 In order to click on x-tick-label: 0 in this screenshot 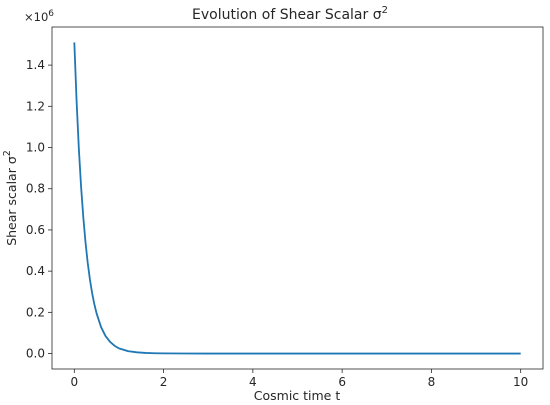, I will do `click(74, 382)`.